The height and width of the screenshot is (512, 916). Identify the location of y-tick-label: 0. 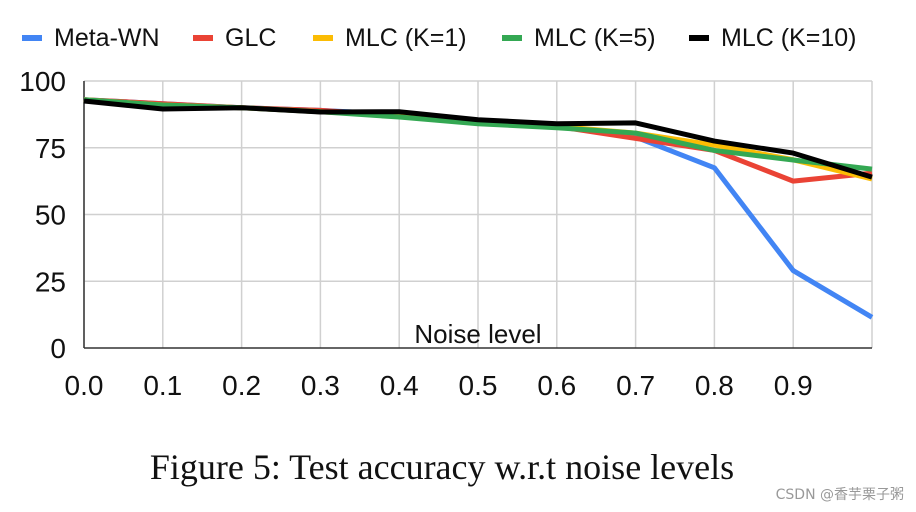
(58, 348).